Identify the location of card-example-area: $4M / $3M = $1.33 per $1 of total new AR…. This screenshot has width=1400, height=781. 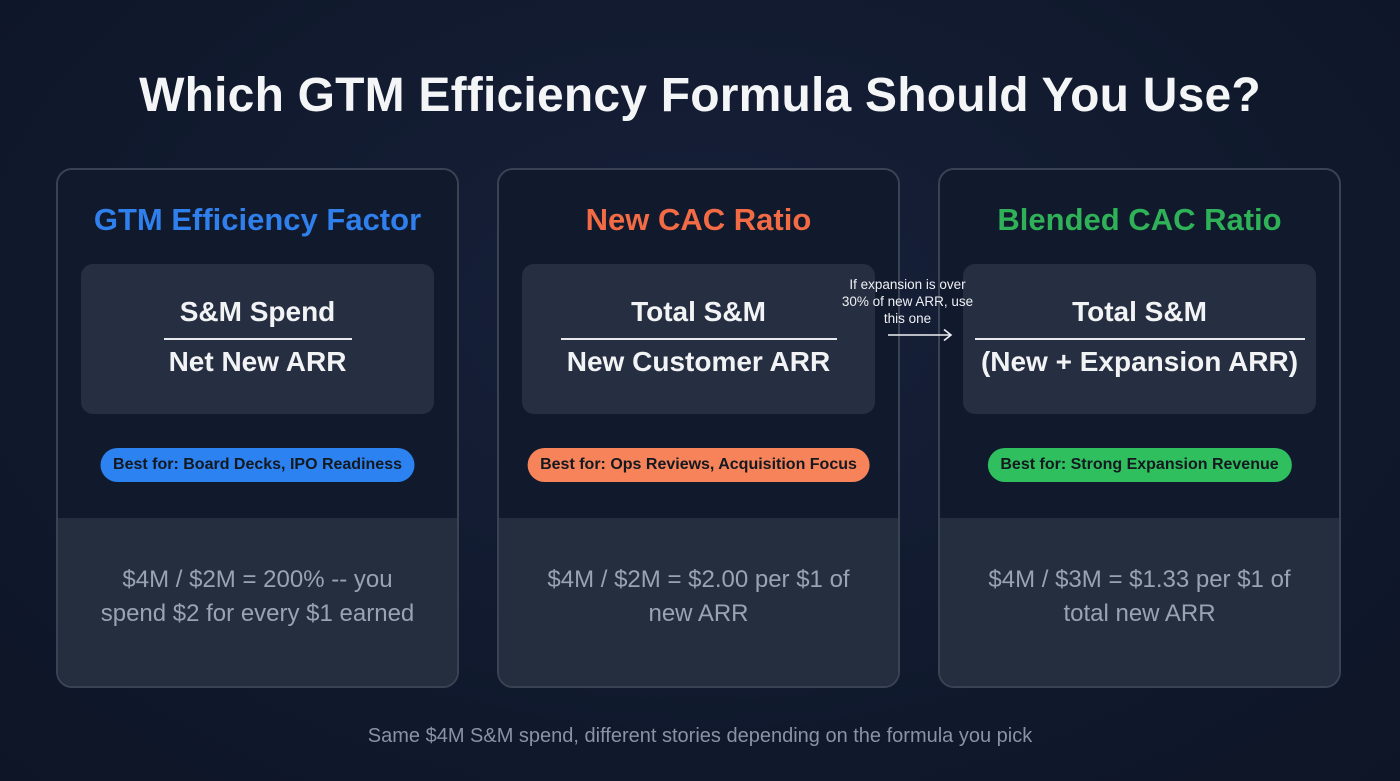
(1139, 602).